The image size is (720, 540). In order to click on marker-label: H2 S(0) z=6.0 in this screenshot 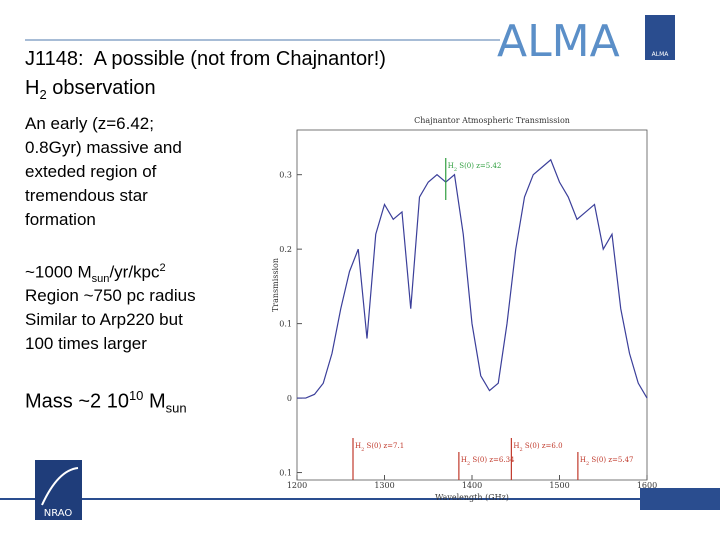, I will do `click(537, 447)`.